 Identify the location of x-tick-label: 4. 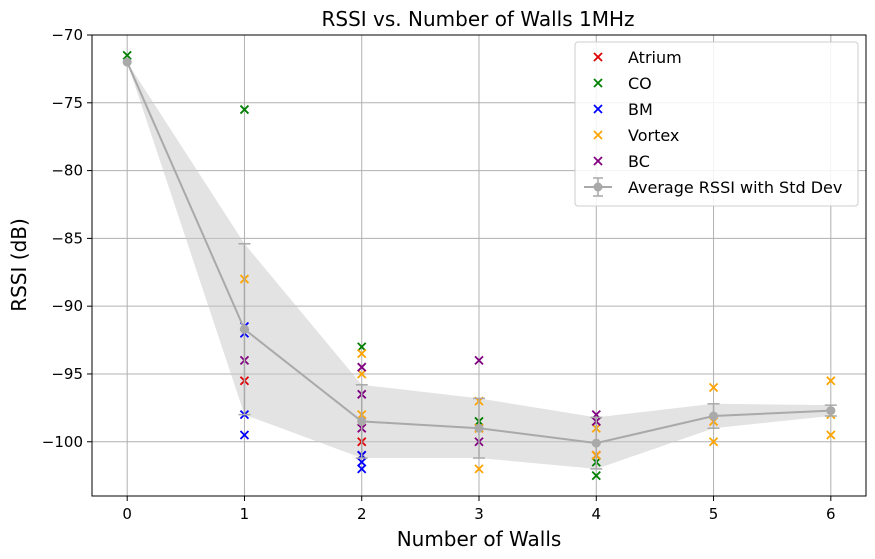
(596, 514).